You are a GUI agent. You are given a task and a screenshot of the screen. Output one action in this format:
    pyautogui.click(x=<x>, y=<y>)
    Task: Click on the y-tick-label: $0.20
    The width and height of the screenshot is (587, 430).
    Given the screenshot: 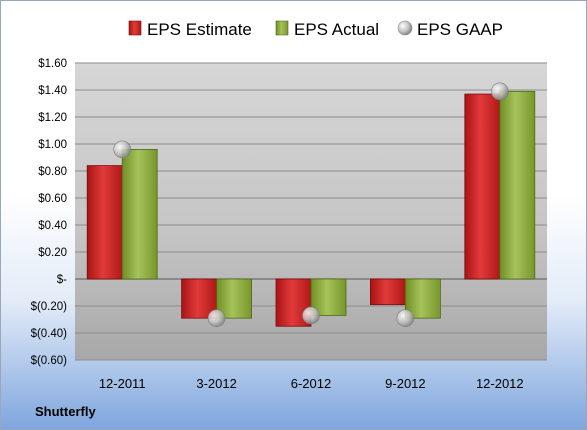 What is the action you would take?
    pyautogui.click(x=52, y=253)
    